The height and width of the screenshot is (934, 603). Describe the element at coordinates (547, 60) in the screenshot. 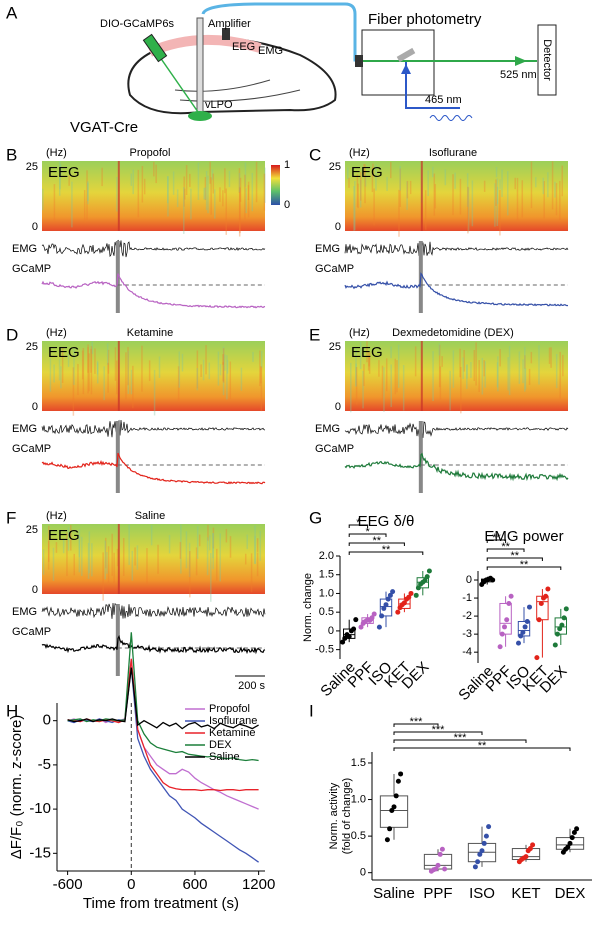

I see `detector-box` at that location.